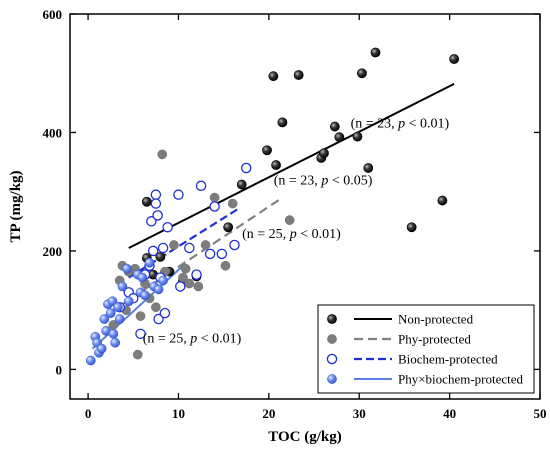 Image resolution: width=550 pixels, height=457 pixels. Describe the element at coordinates (359, 413) in the screenshot. I see `x-tick-label-30: 30` at that location.